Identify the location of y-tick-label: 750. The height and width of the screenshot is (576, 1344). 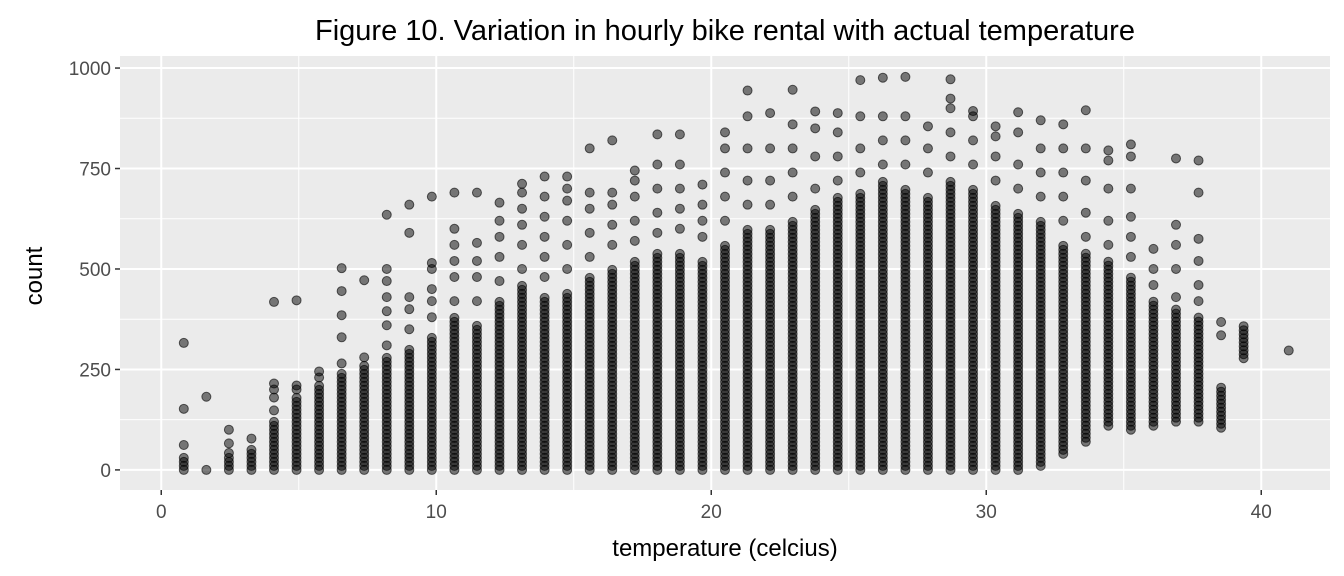
(95, 170).